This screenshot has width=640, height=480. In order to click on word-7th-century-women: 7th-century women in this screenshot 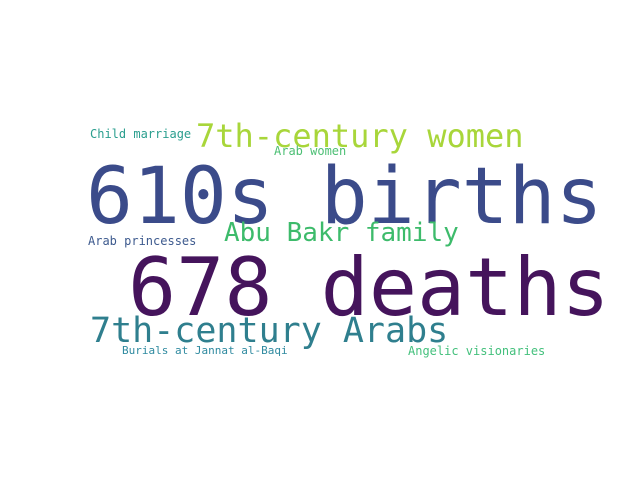, I will do `click(360, 136)`.